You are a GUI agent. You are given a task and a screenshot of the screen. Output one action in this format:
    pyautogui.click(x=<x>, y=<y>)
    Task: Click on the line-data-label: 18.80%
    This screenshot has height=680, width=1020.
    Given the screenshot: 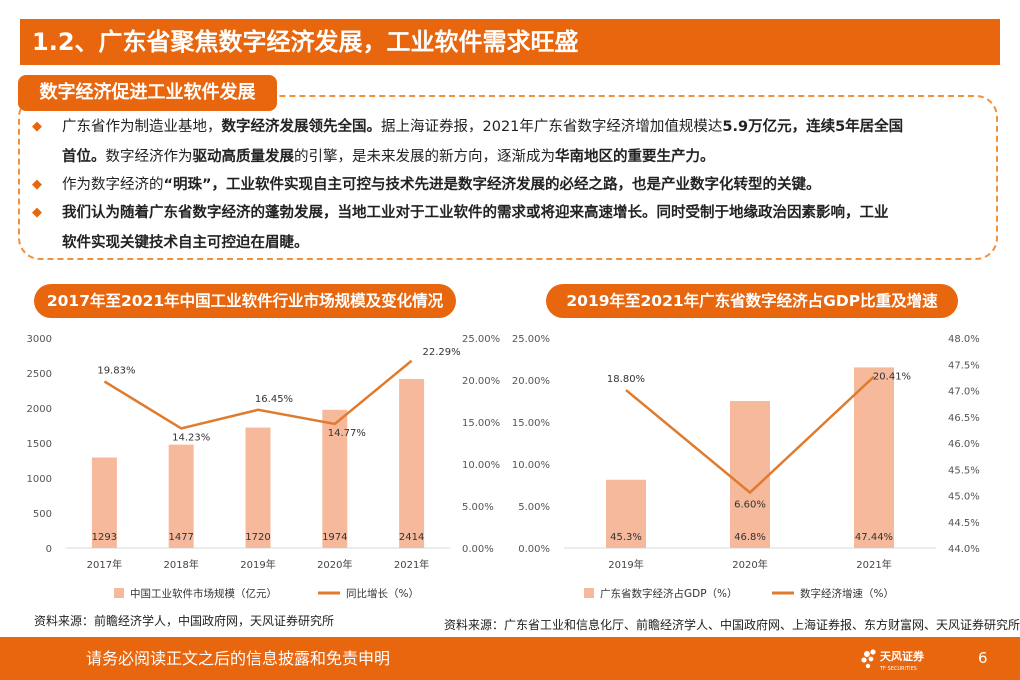 What is the action you would take?
    pyautogui.click(x=626, y=379)
    